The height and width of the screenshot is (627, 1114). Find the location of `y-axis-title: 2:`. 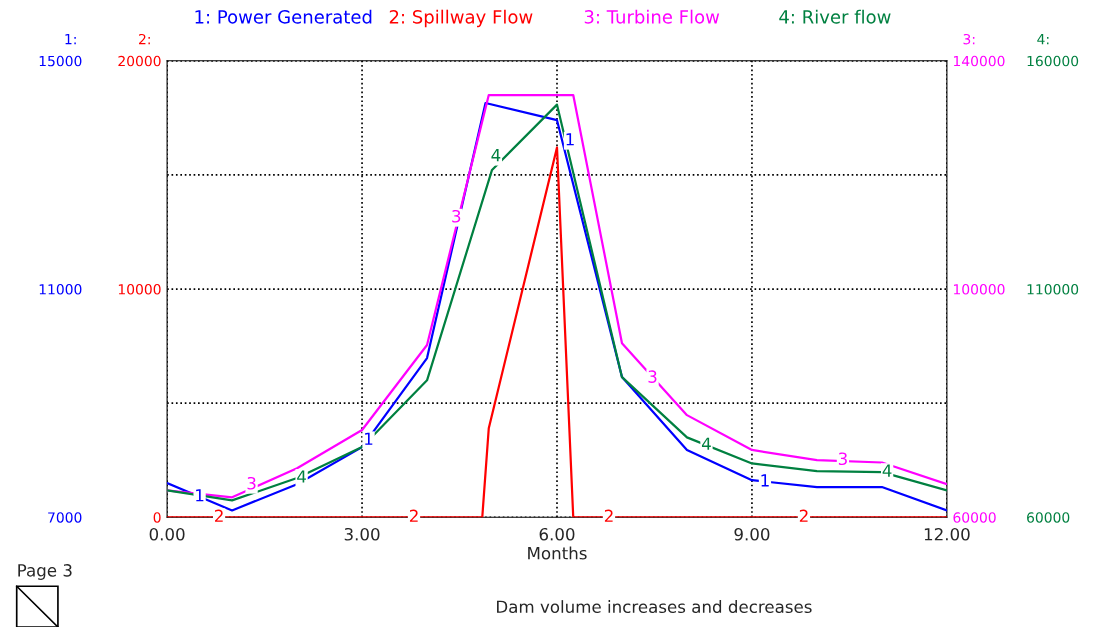

y-axis-title: 2: is located at coordinates (144, 39).